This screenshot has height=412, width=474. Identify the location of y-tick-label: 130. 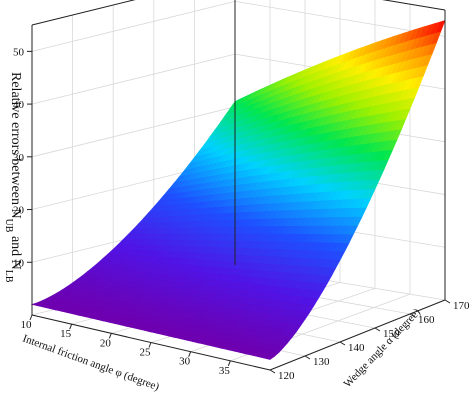
(321, 362).